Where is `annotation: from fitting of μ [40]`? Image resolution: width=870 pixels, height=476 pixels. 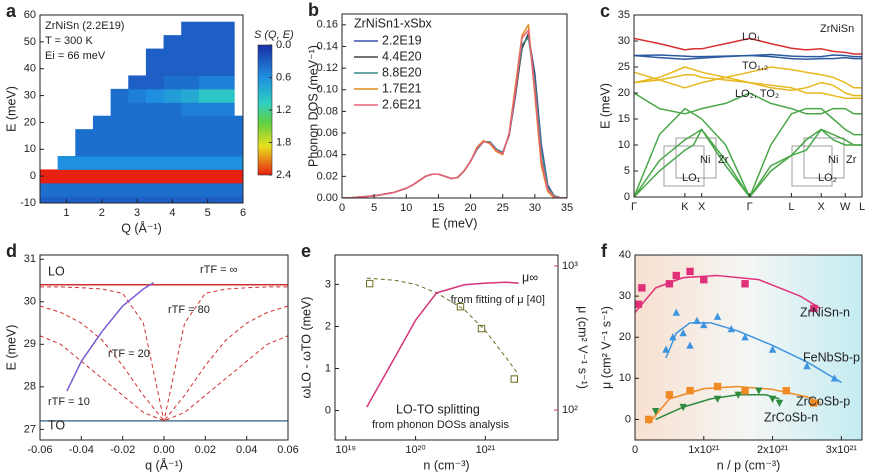 annotation: from fitting of μ [40] is located at coordinates (498, 300).